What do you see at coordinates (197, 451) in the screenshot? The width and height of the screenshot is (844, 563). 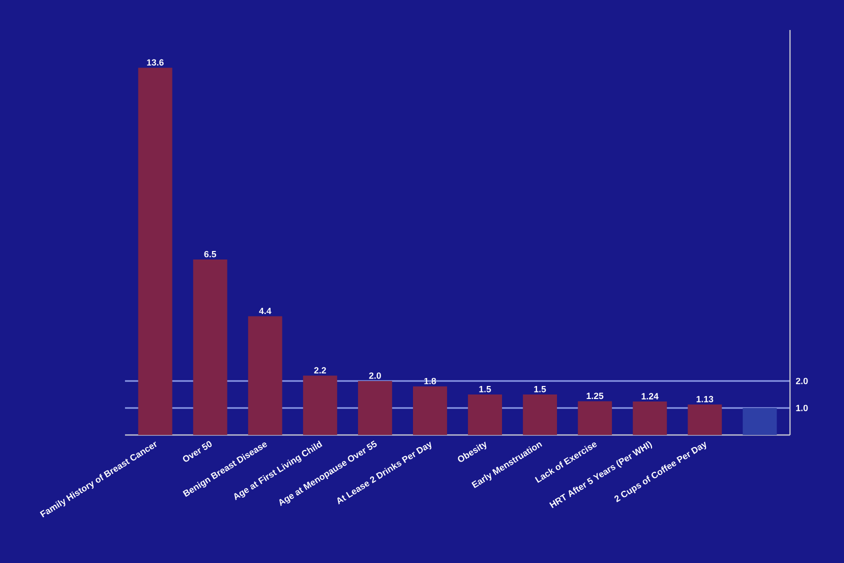 I see `x-tick-label: Over 50` at bounding box center [197, 451].